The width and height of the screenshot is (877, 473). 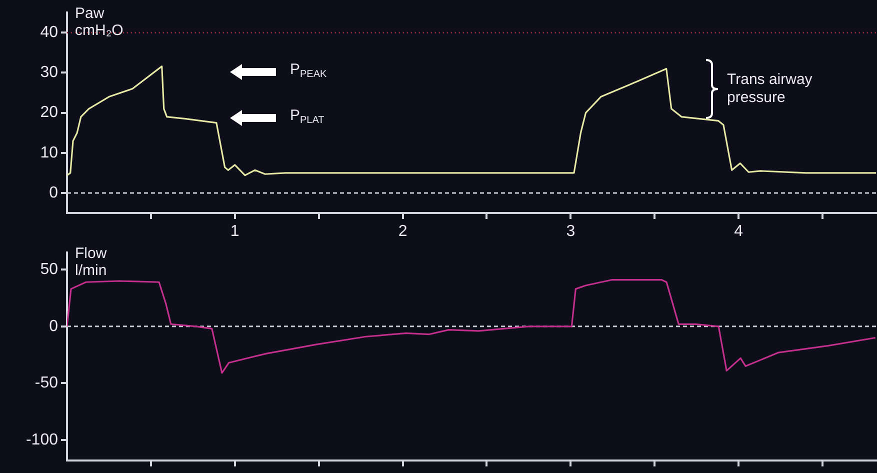 What do you see at coordinates (307, 117) in the screenshot?
I see `annotation: P$_{PLAT}$` at bounding box center [307, 117].